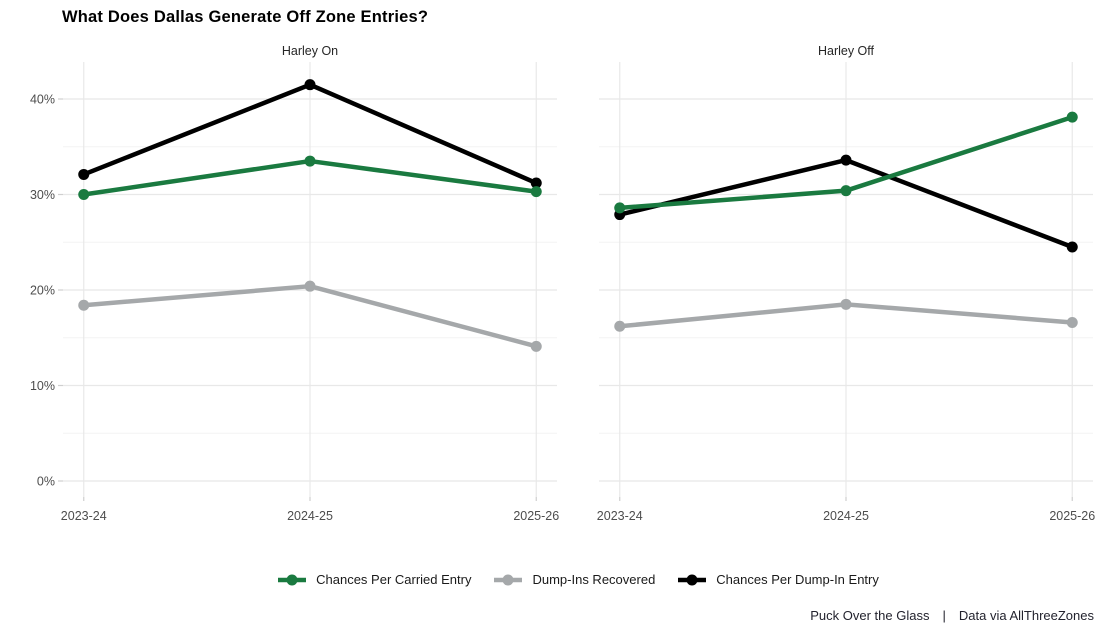  What do you see at coordinates (46, 482) in the screenshot?
I see `y-axis-label: 0%` at bounding box center [46, 482].